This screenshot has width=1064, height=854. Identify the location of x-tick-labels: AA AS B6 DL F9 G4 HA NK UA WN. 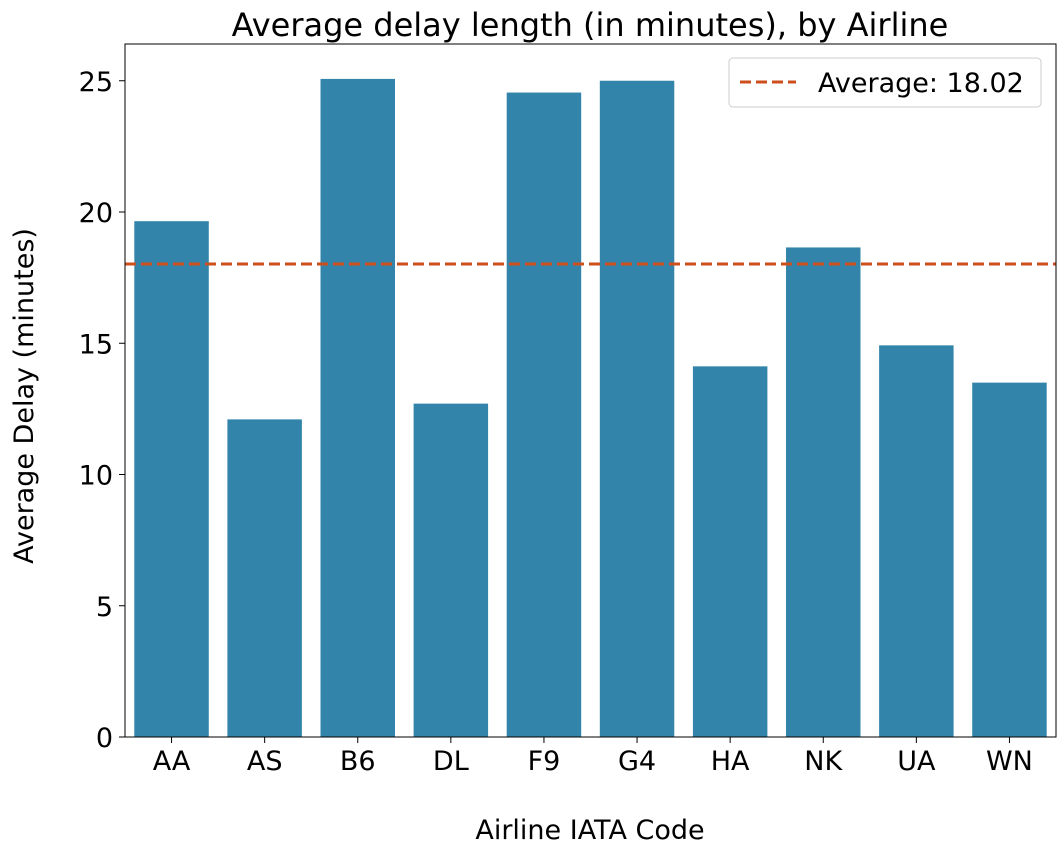
(593, 757).